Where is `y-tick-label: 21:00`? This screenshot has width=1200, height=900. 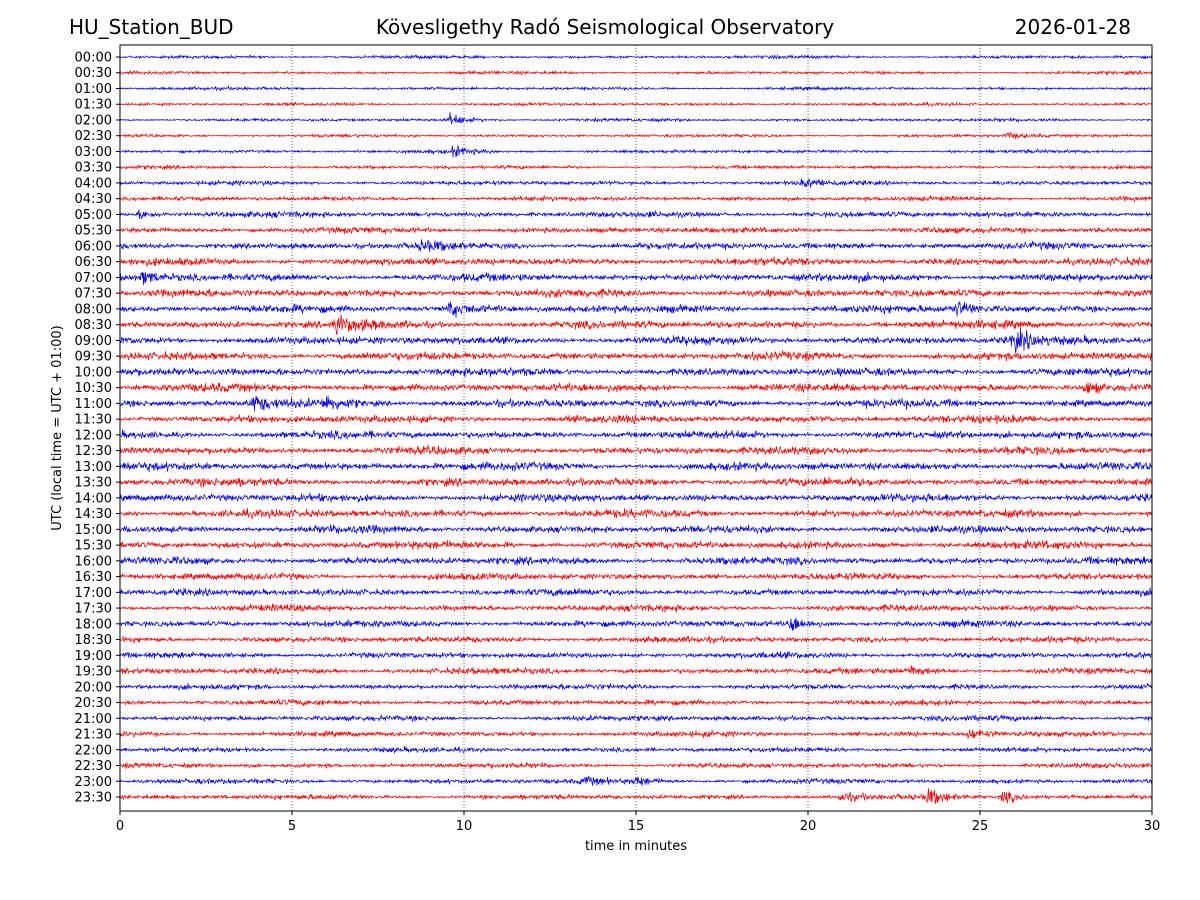 y-tick-label: 21:00 is located at coordinates (93, 719).